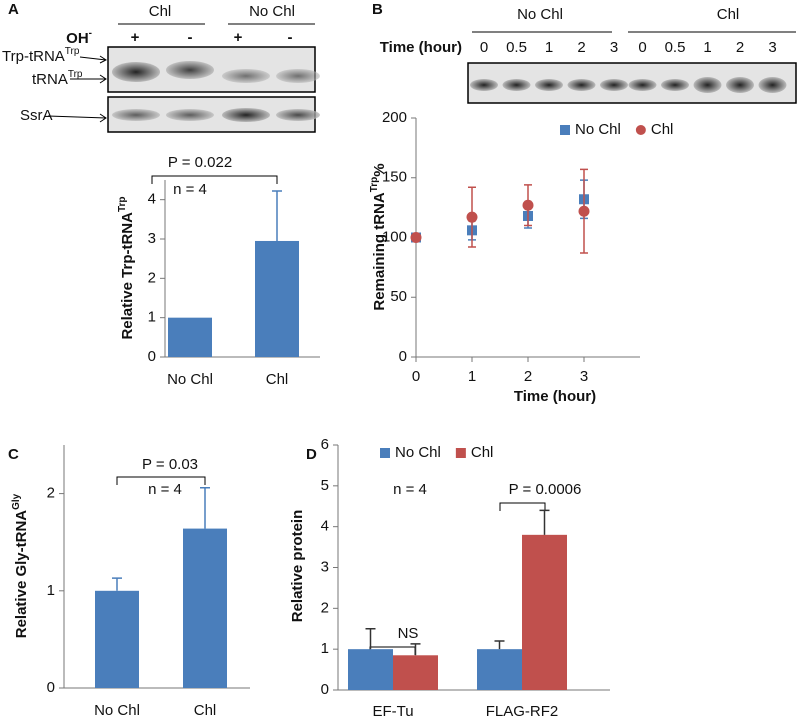 Image resolution: width=800 pixels, height=722 pixels. Describe the element at coordinates (545, 489) in the screenshot. I see `annotation: P = 0.0006` at that location.